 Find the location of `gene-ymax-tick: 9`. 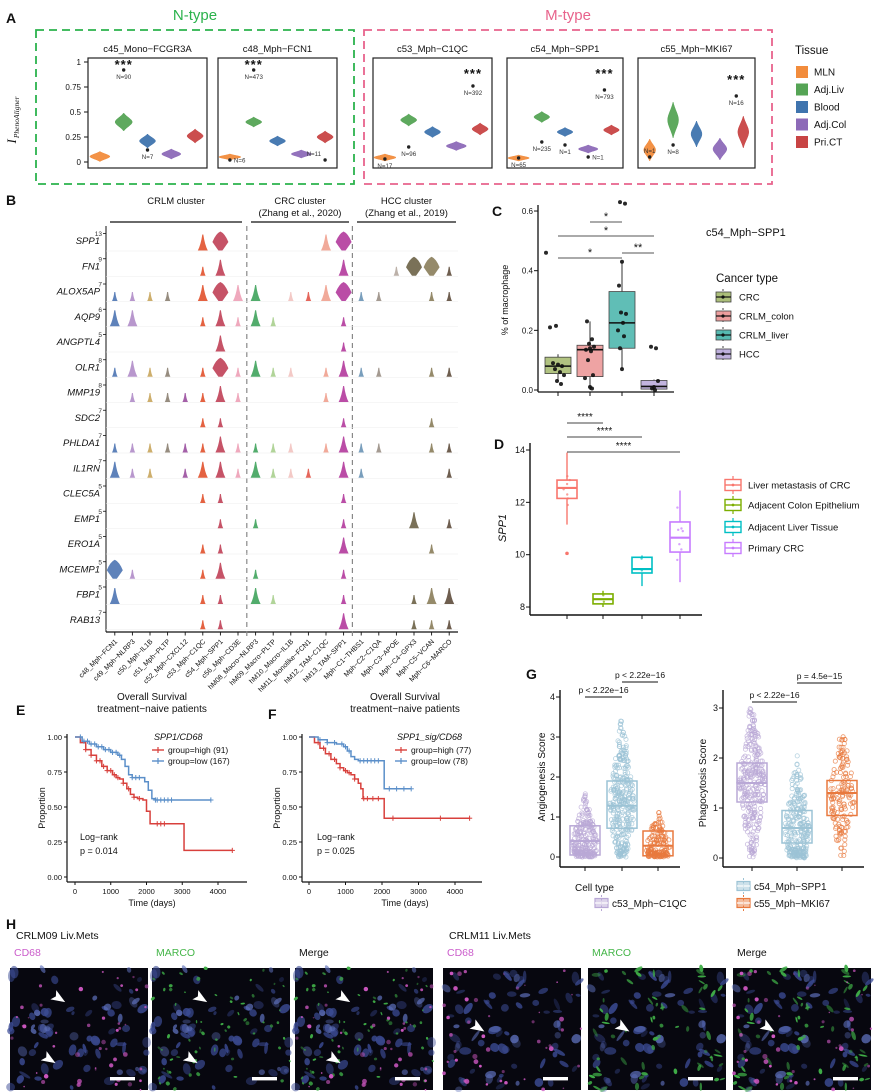

gene-ymax-tick: 9 is located at coordinates (100, 259).